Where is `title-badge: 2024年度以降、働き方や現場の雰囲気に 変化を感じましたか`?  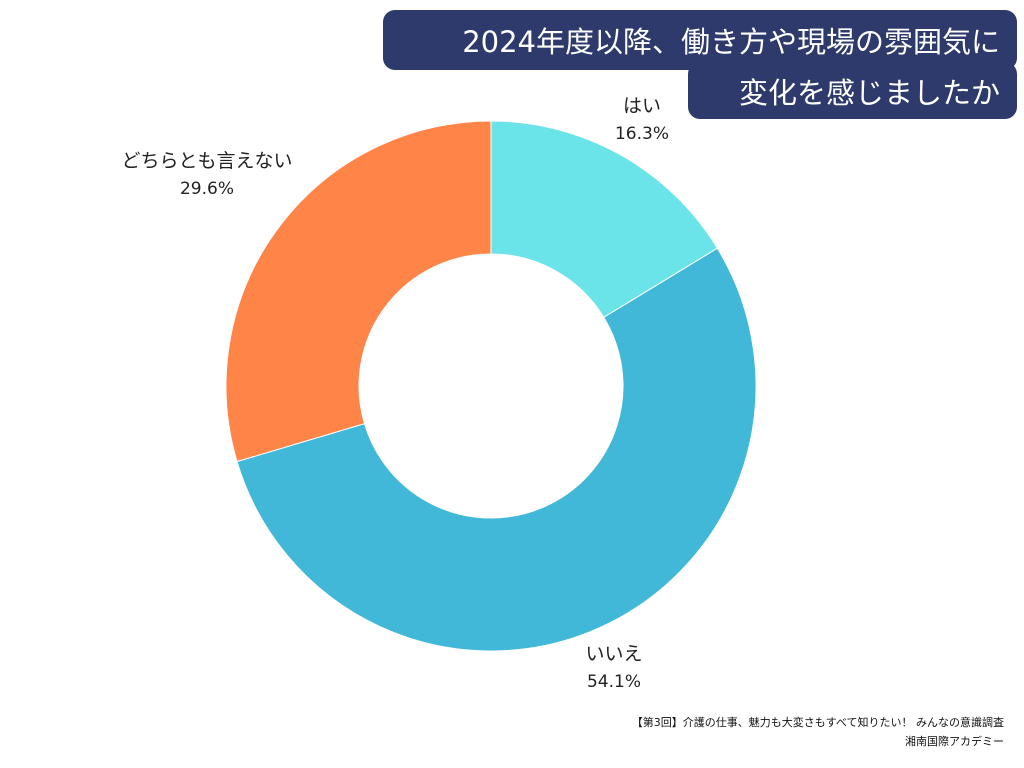
title-badge: 2024年度以降、働き方や現場の雰囲気に 変化を感じましたか is located at coordinates (700, 64).